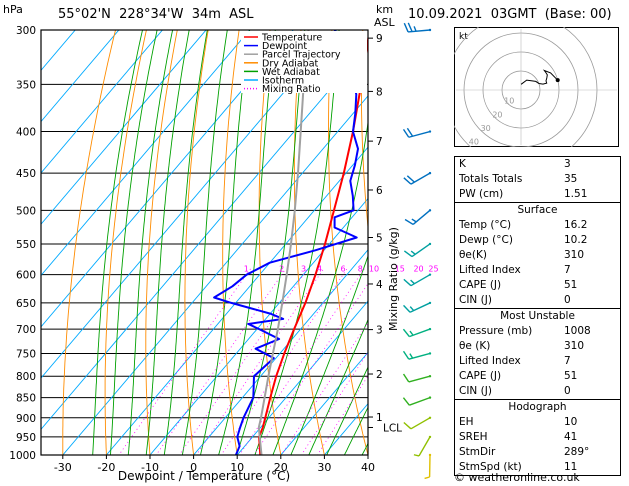 The height and width of the screenshot is (486, 629). What do you see at coordinates (379, 142) in the screenshot?
I see `km-tick-label: 7` at bounding box center [379, 142].